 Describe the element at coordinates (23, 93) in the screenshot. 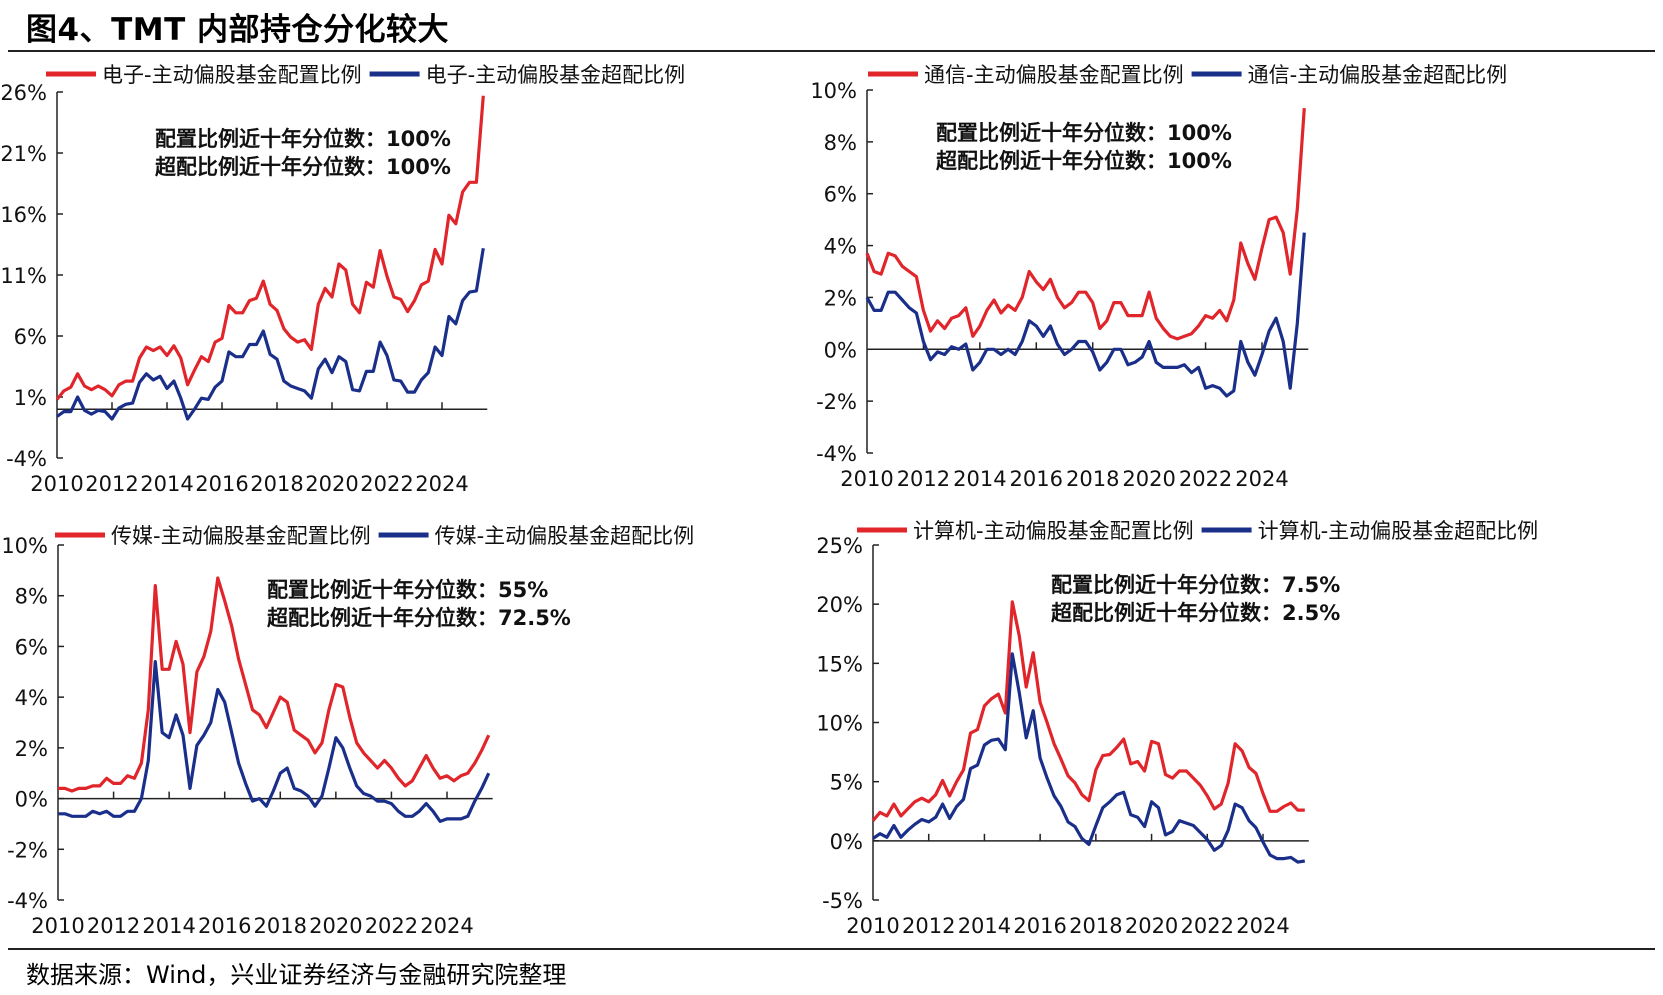

I see `y-tick-label: 26%` at that location.